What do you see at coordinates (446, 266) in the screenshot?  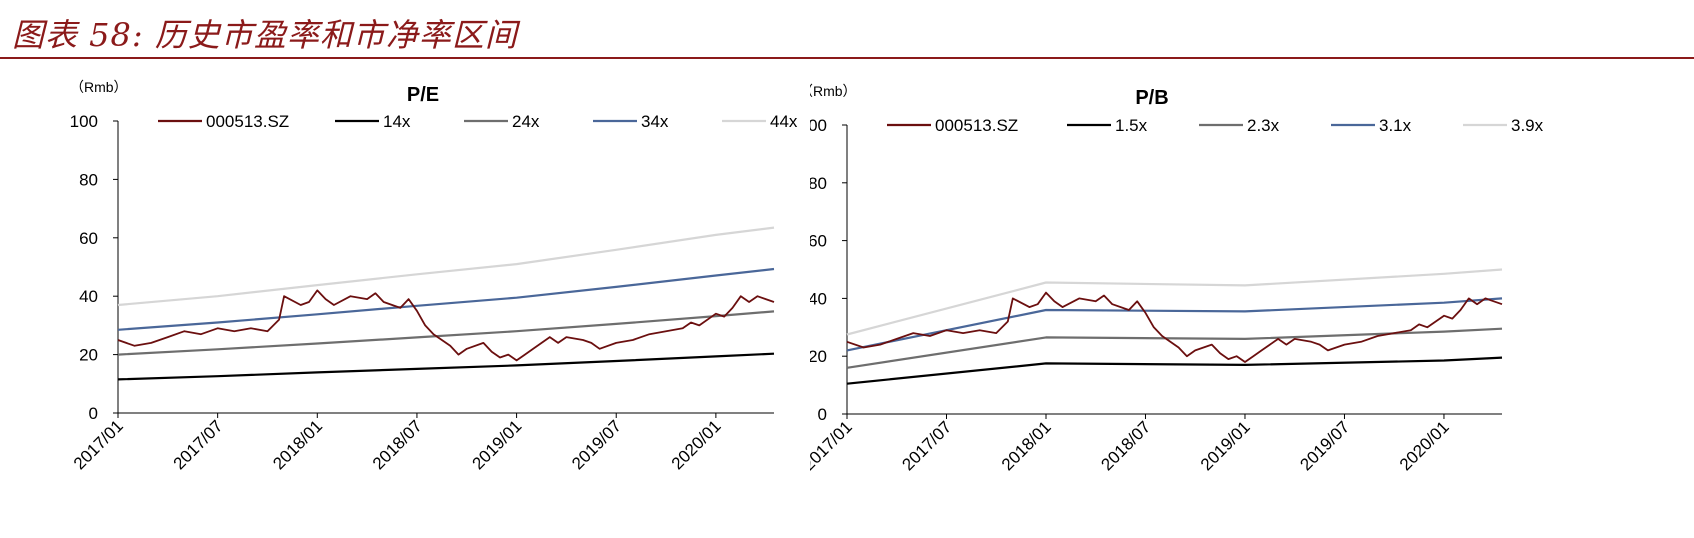 I see `series-line-44x` at bounding box center [446, 266].